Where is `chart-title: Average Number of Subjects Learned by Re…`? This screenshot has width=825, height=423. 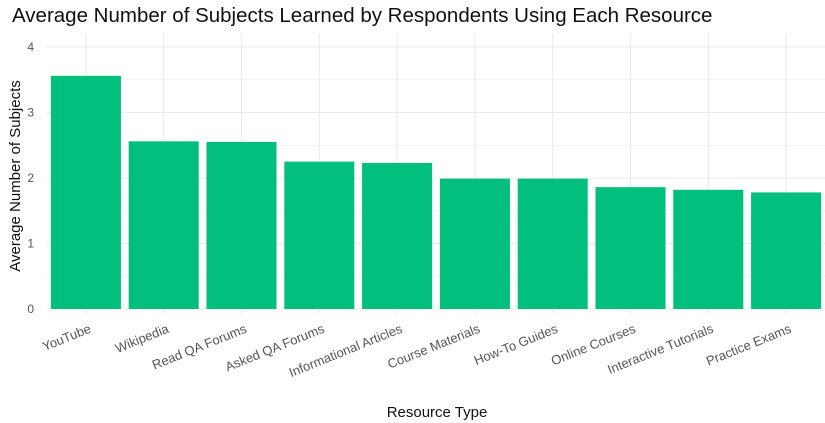
chart-title: Average Number of Subjects Learned by Re… is located at coordinates (362, 15).